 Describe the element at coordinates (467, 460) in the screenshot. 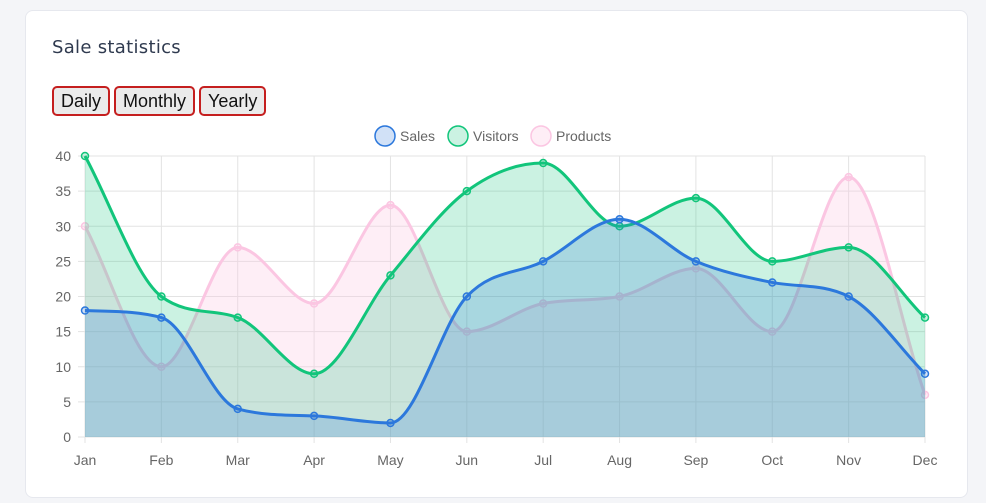

I see `x-tick-label: Jun` at that location.